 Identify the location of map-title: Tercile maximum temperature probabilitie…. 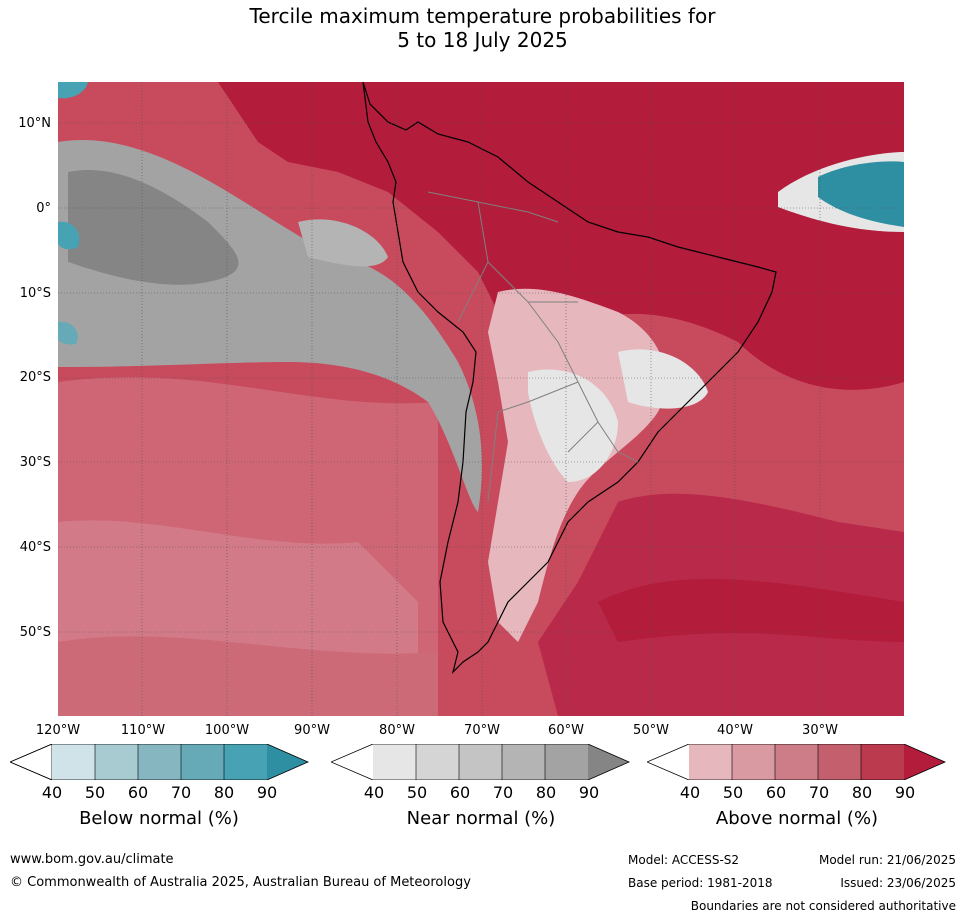
(482, 28).